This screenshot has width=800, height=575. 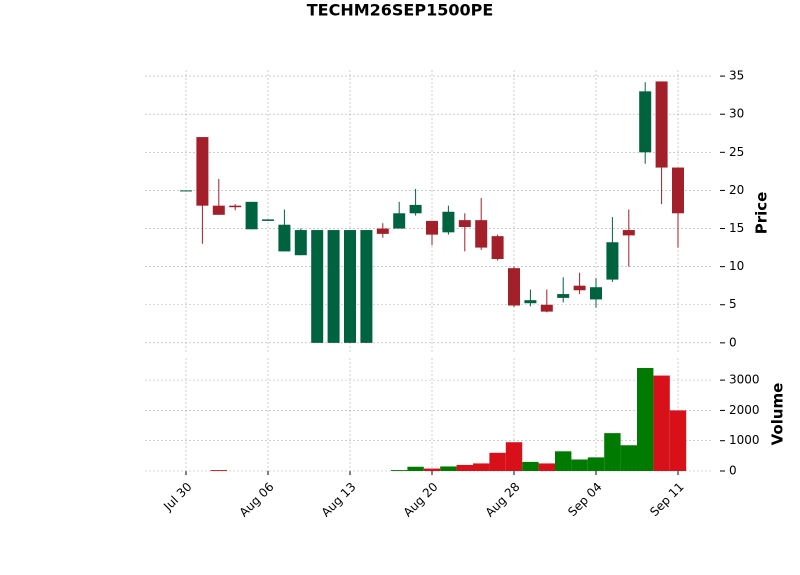 I want to click on y-tick-label: 25, so click(x=736, y=152).